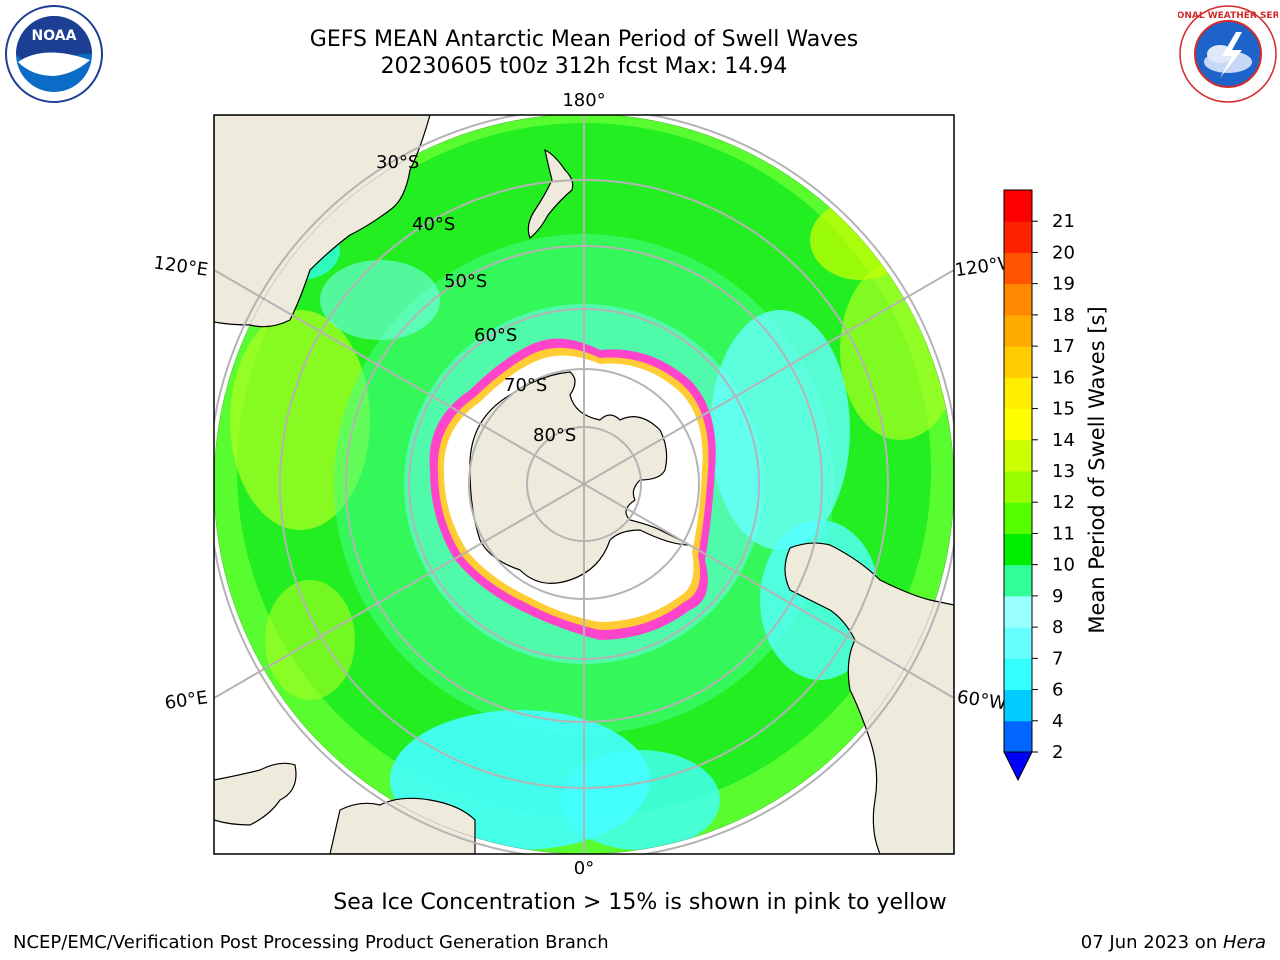 This screenshot has width=1280, height=960. What do you see at coordinates (1063, 565) in the screenshot?
I see `colorbar-tick-label: 10` at bounding box center [1063, 565].